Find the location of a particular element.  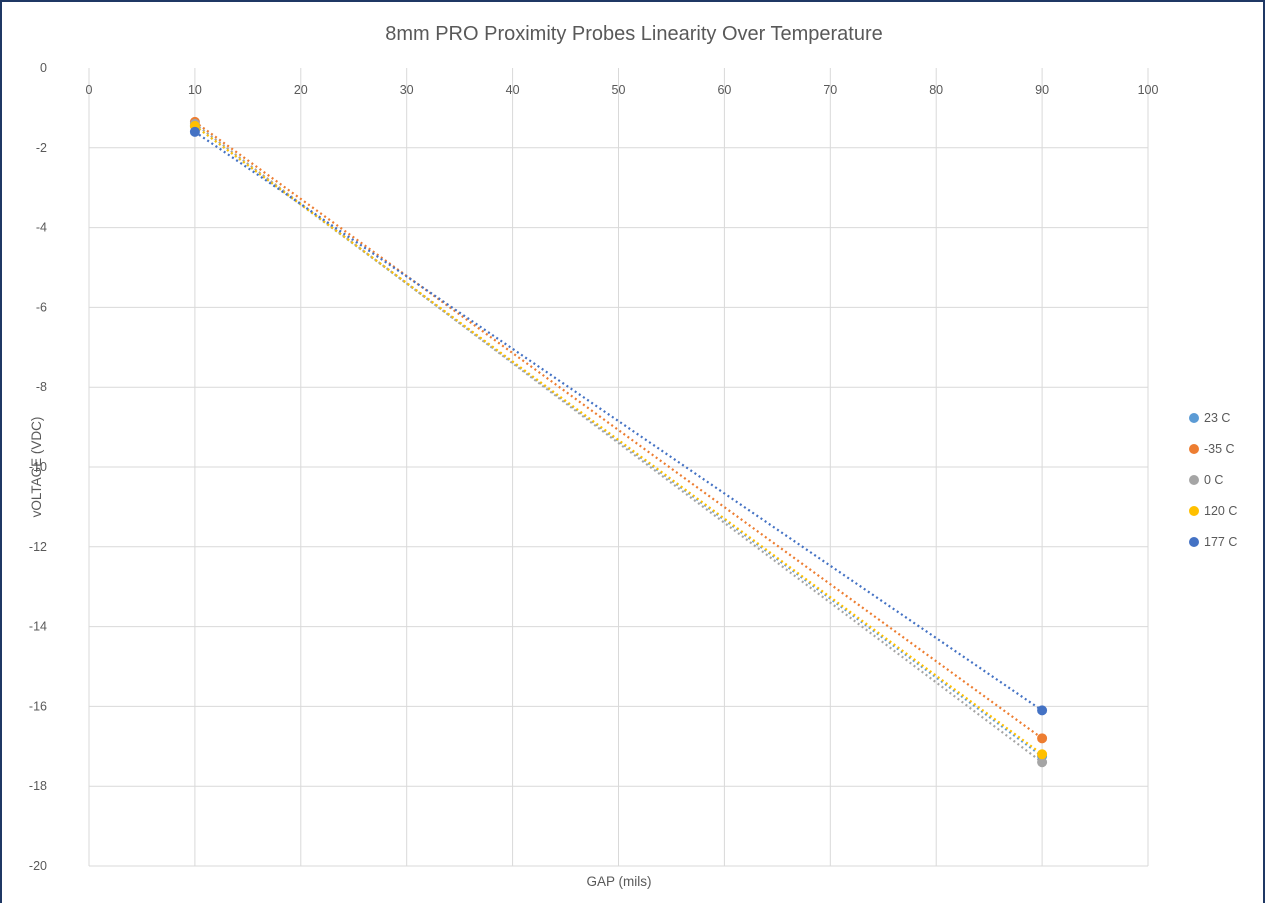

x-tick-label: 30 is located at coordinates (407, 90).